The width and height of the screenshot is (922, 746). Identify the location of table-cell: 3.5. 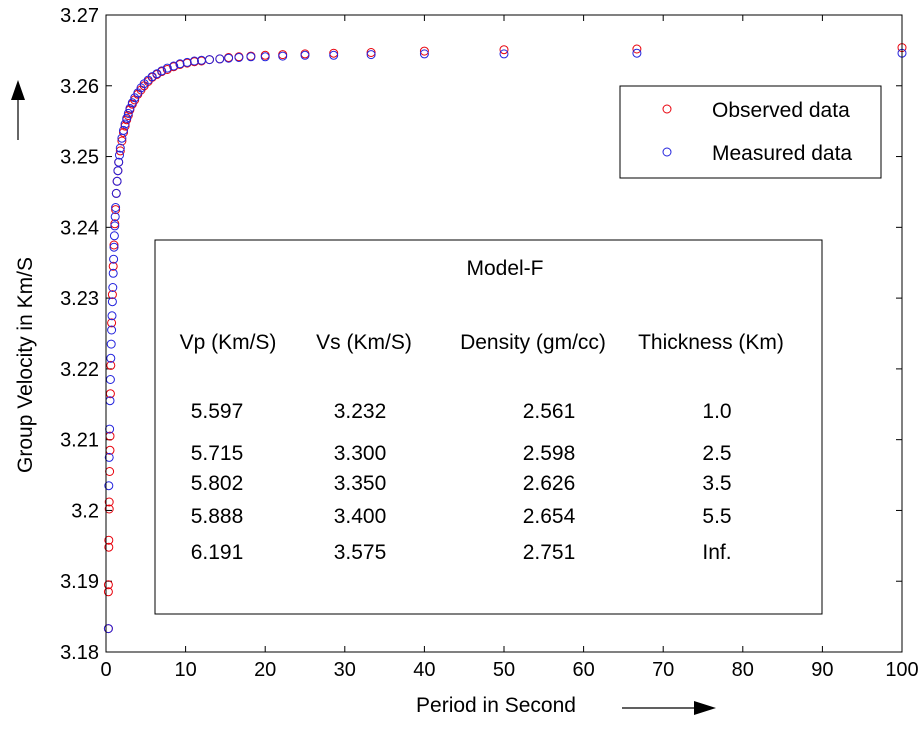
(716, 483).